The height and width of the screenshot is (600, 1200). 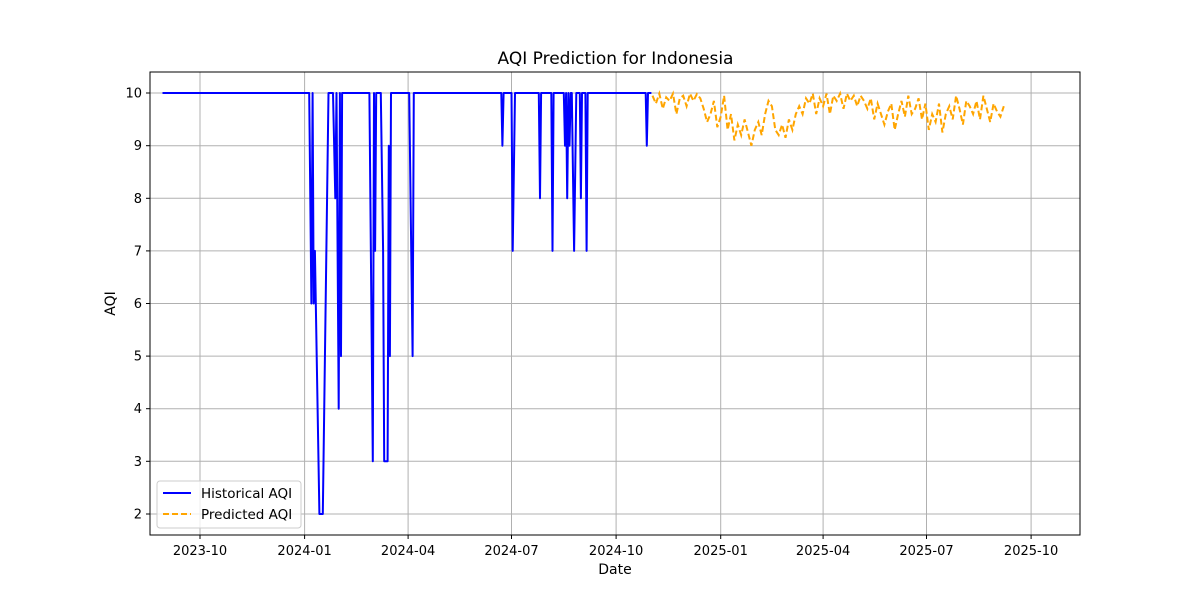 What do you see at coordinates (828, 117) in the screenshot?
I see `series-line-predicted-aqi` at bounding box center [828, 117].